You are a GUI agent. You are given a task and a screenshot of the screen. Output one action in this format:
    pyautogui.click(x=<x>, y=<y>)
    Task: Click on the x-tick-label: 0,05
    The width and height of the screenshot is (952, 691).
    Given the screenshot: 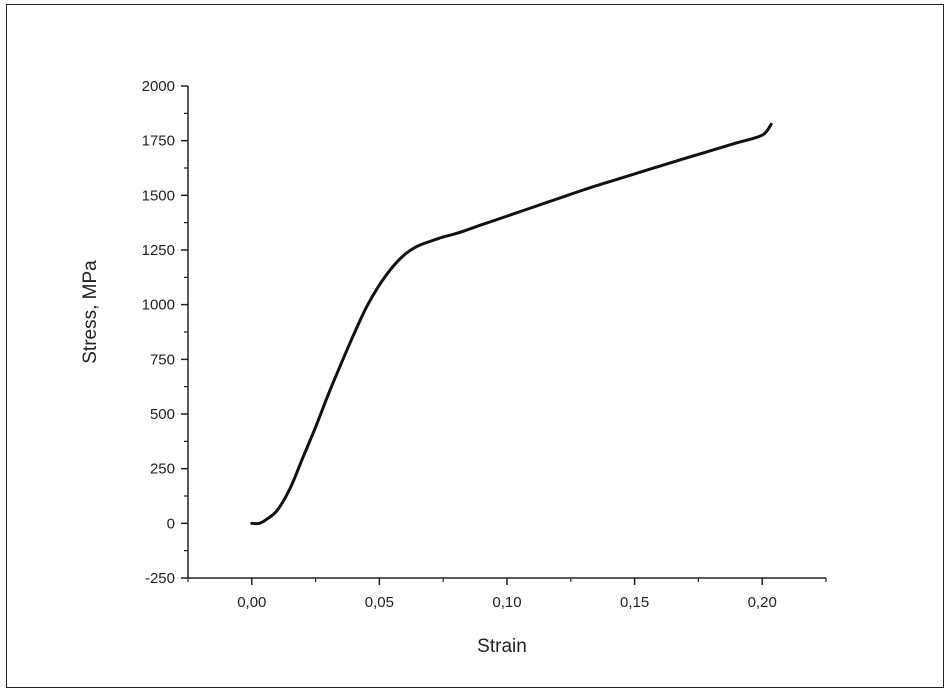 What is the action you would take?
    pyautogui.click(x=379, y=602)
    